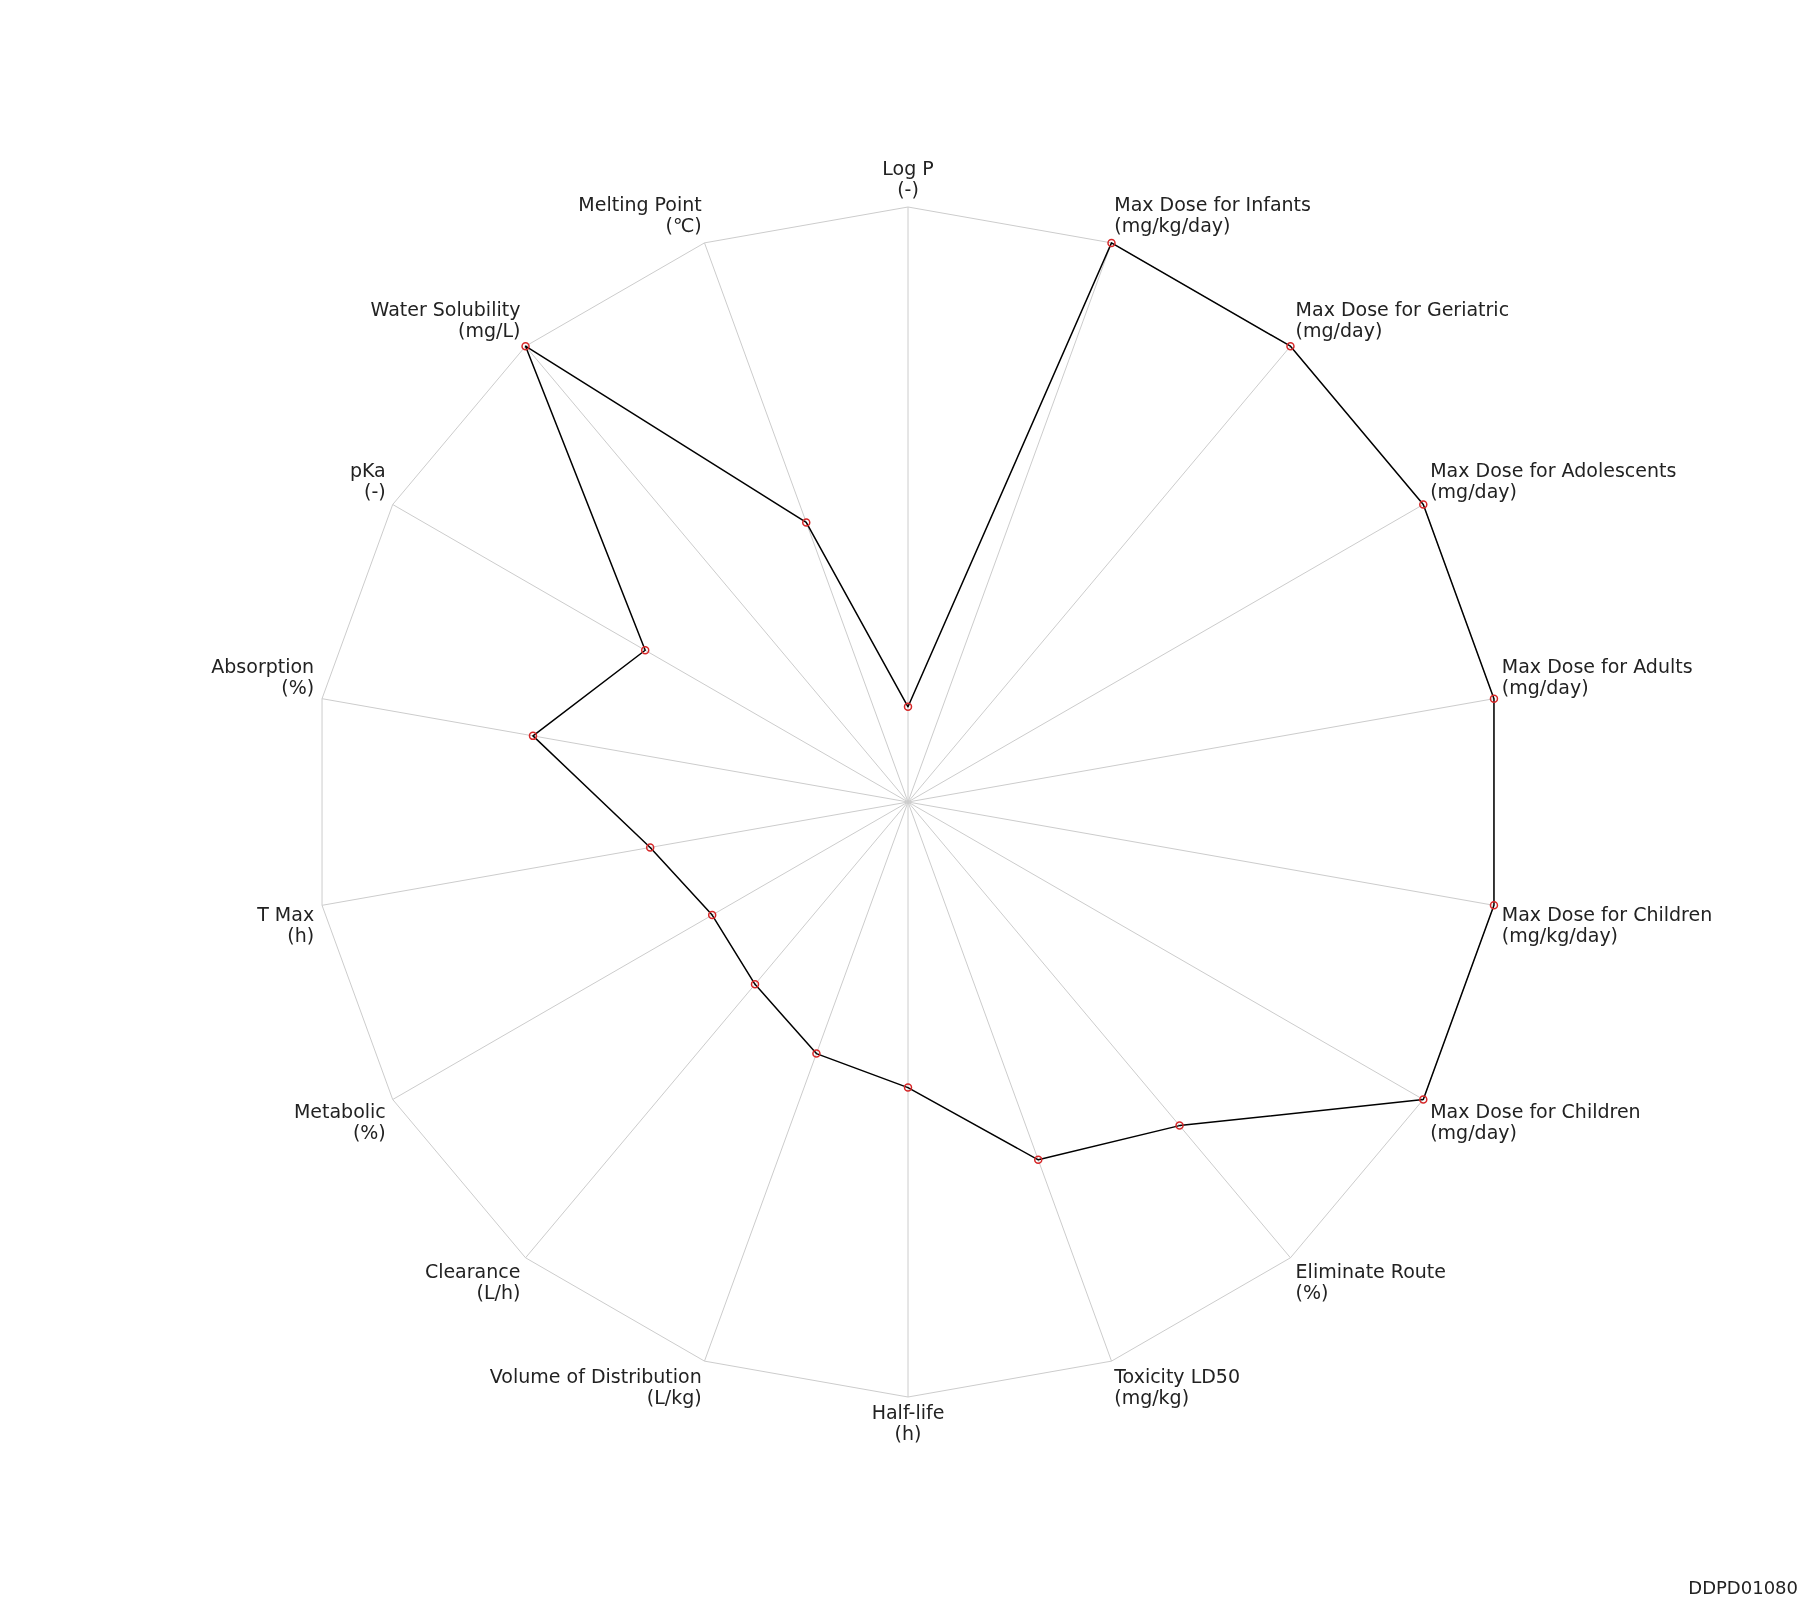 This screenshot has width=1800, height=1600. What do you see at coordinates (1370, 1281) in the screenshot?
I see `spoke-label: Eliminate Route (%)` at bounding box center [1370, 1281].